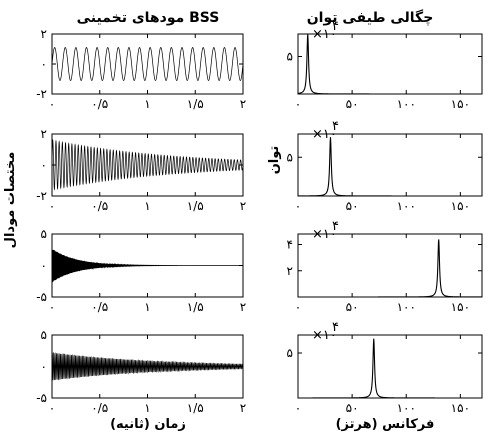 This screenshot has height=439, width=492. Describe the element at coordinates (10, 200) in the screenshot. I see `left-y-axis-label: مختصات مودال` at that location.